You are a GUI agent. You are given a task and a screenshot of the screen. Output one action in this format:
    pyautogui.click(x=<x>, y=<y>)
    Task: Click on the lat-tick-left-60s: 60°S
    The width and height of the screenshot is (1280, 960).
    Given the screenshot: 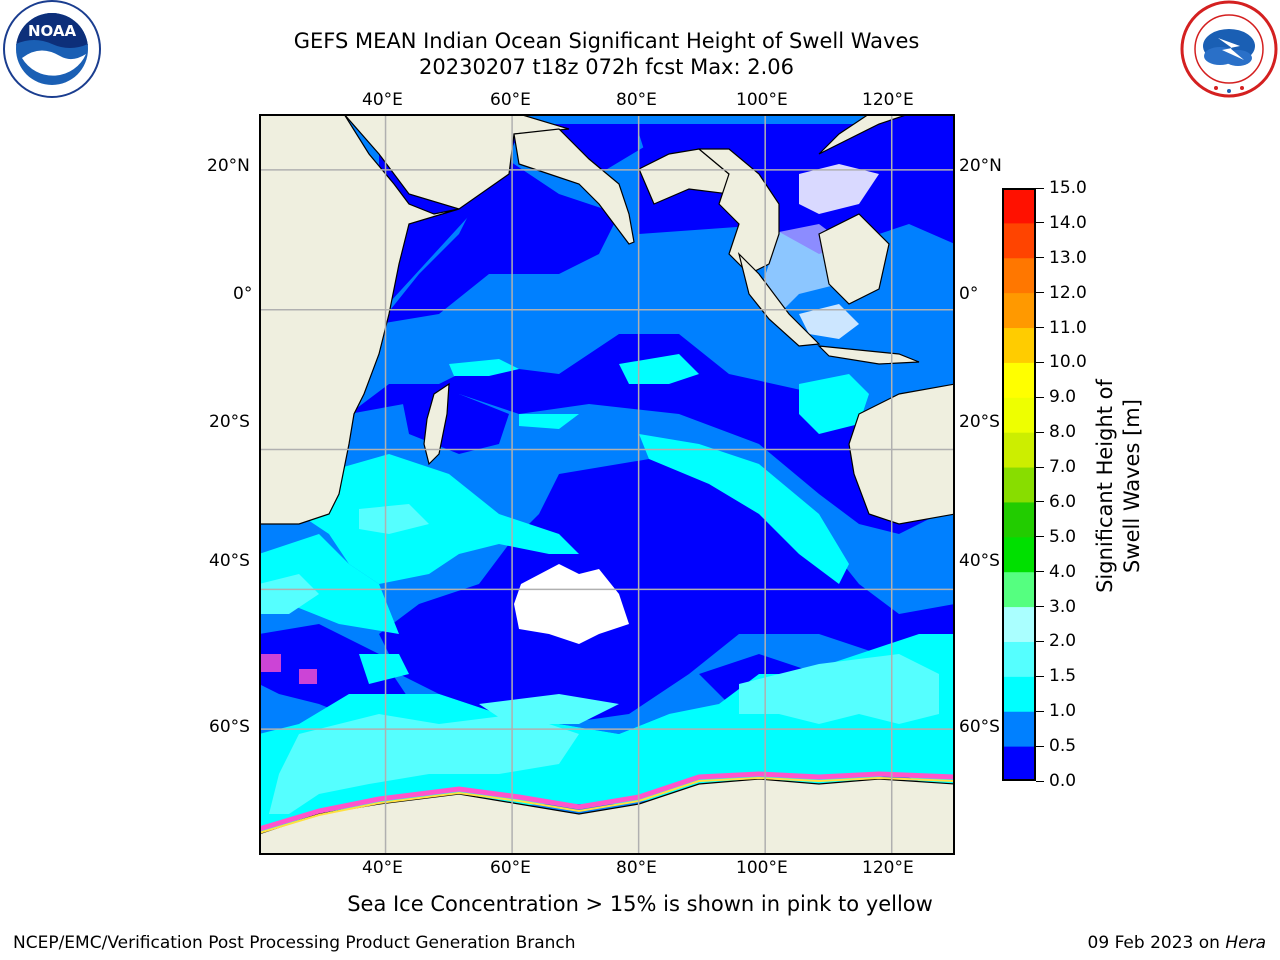 What is the action you would take?
    pyautogui.click(x=229, y=727)
    